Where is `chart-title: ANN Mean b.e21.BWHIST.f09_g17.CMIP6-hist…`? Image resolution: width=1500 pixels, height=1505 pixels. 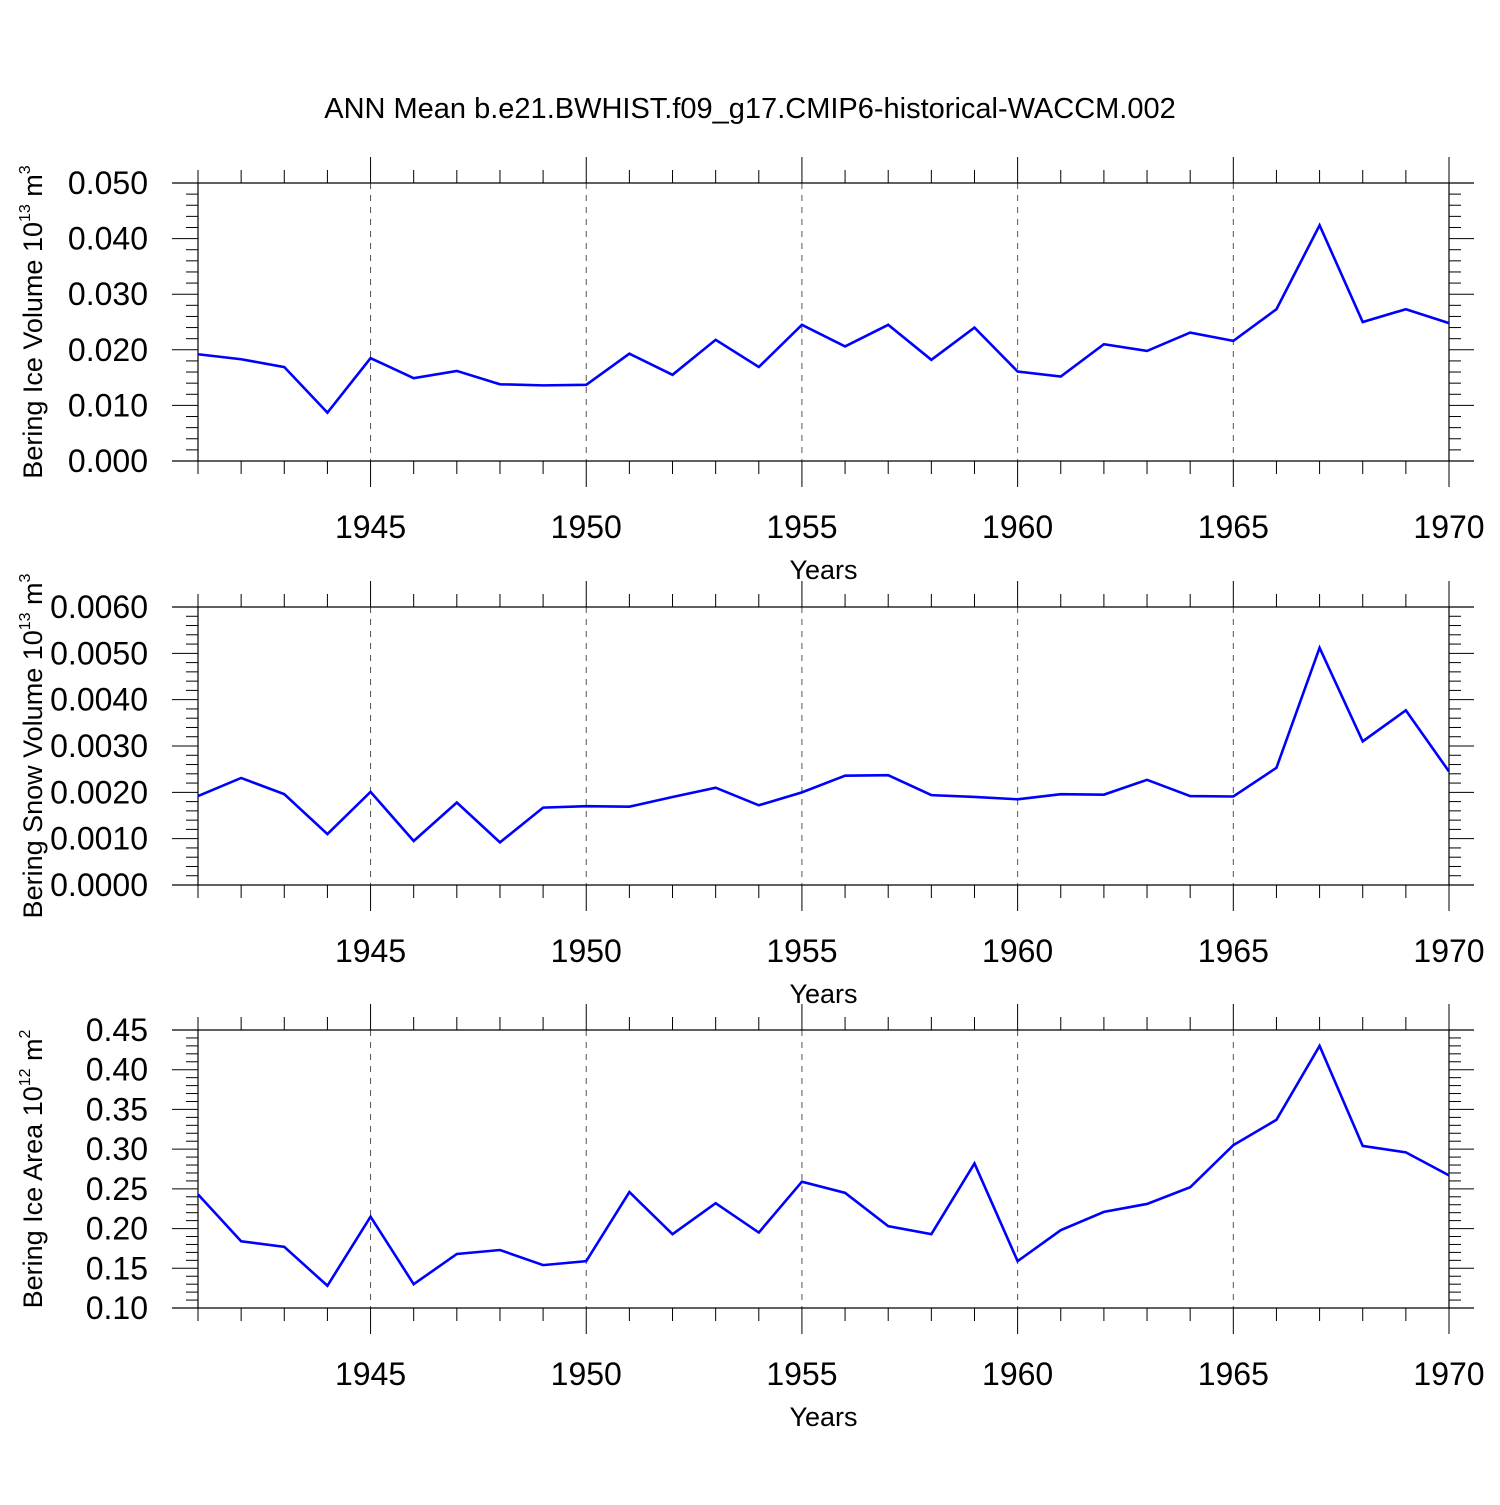
chart-title: ANN Mean b.e21.BWHIST.f09_g17.CMIP6-hist… is located at coordinates (750, 109).